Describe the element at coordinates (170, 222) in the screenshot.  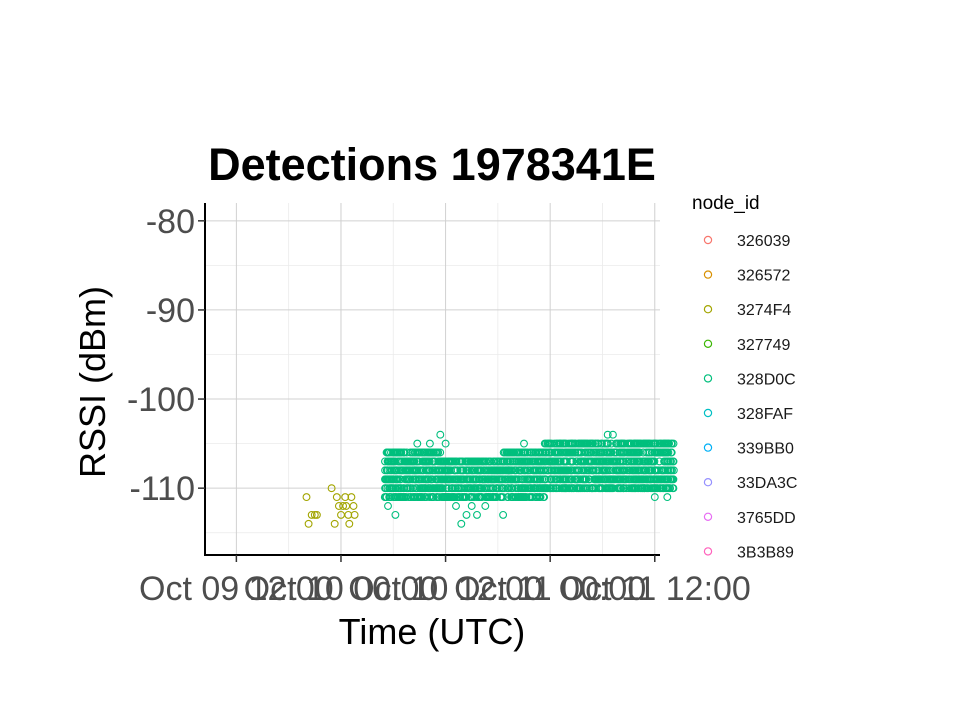
I see `y-tick-label: -80` at that location.